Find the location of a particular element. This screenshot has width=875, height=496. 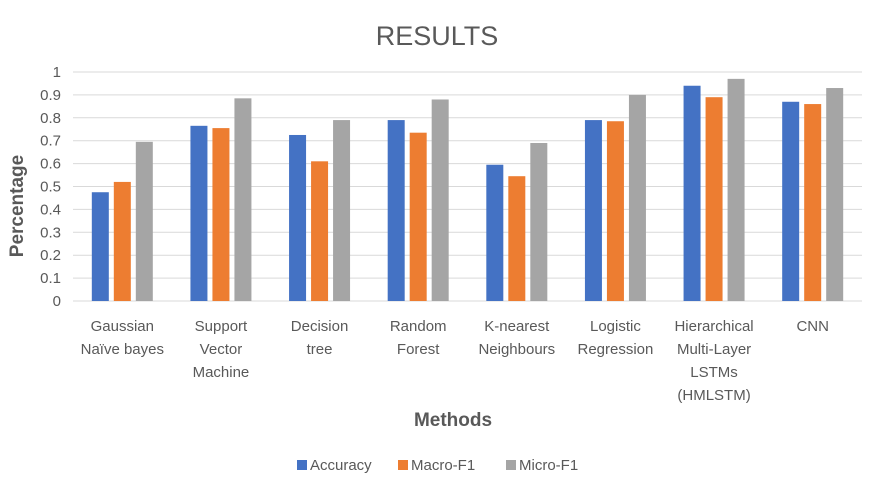

legend: Accuracy Macro-F1 Micro-F1 is located at coordinates (437, 465).